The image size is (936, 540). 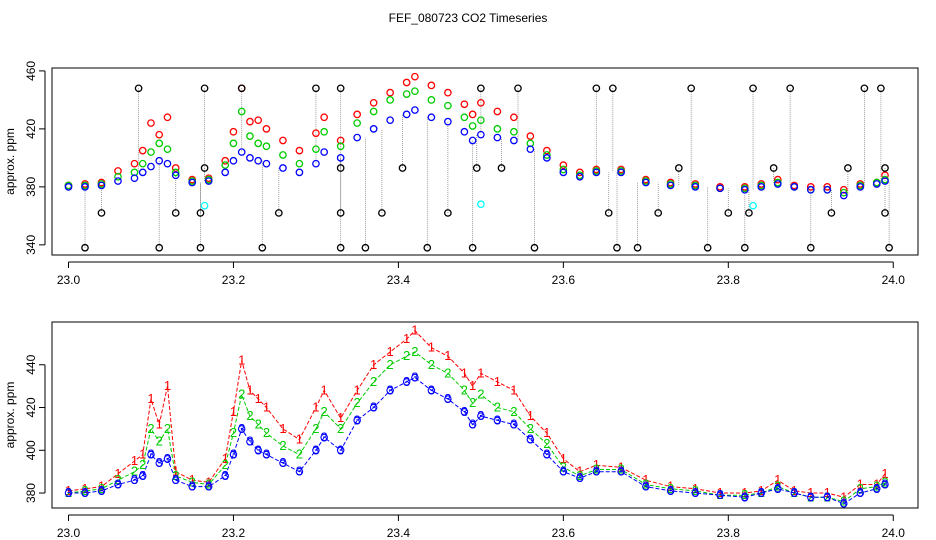 What do you see at coordinates (564, 280) in the screenshot?
I see `x-tick-label: 23.6` at bounding box center [564, 280].